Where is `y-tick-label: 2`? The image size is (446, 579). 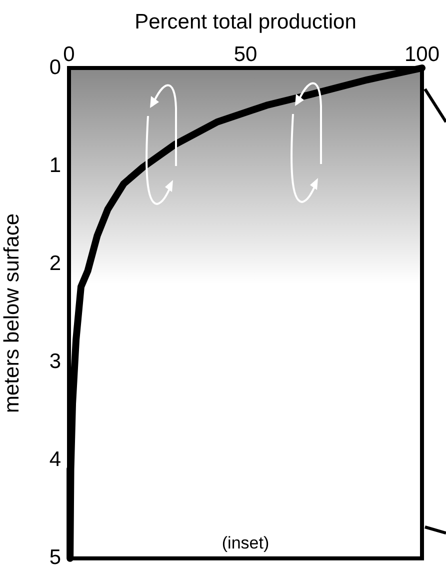 y-tick-label: 2 is located at coordinates (55, 263).